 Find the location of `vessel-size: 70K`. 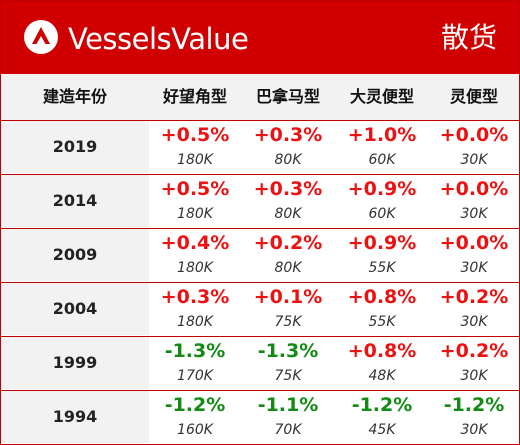

vessel-size: 70K is located at coordinates (288, 430).